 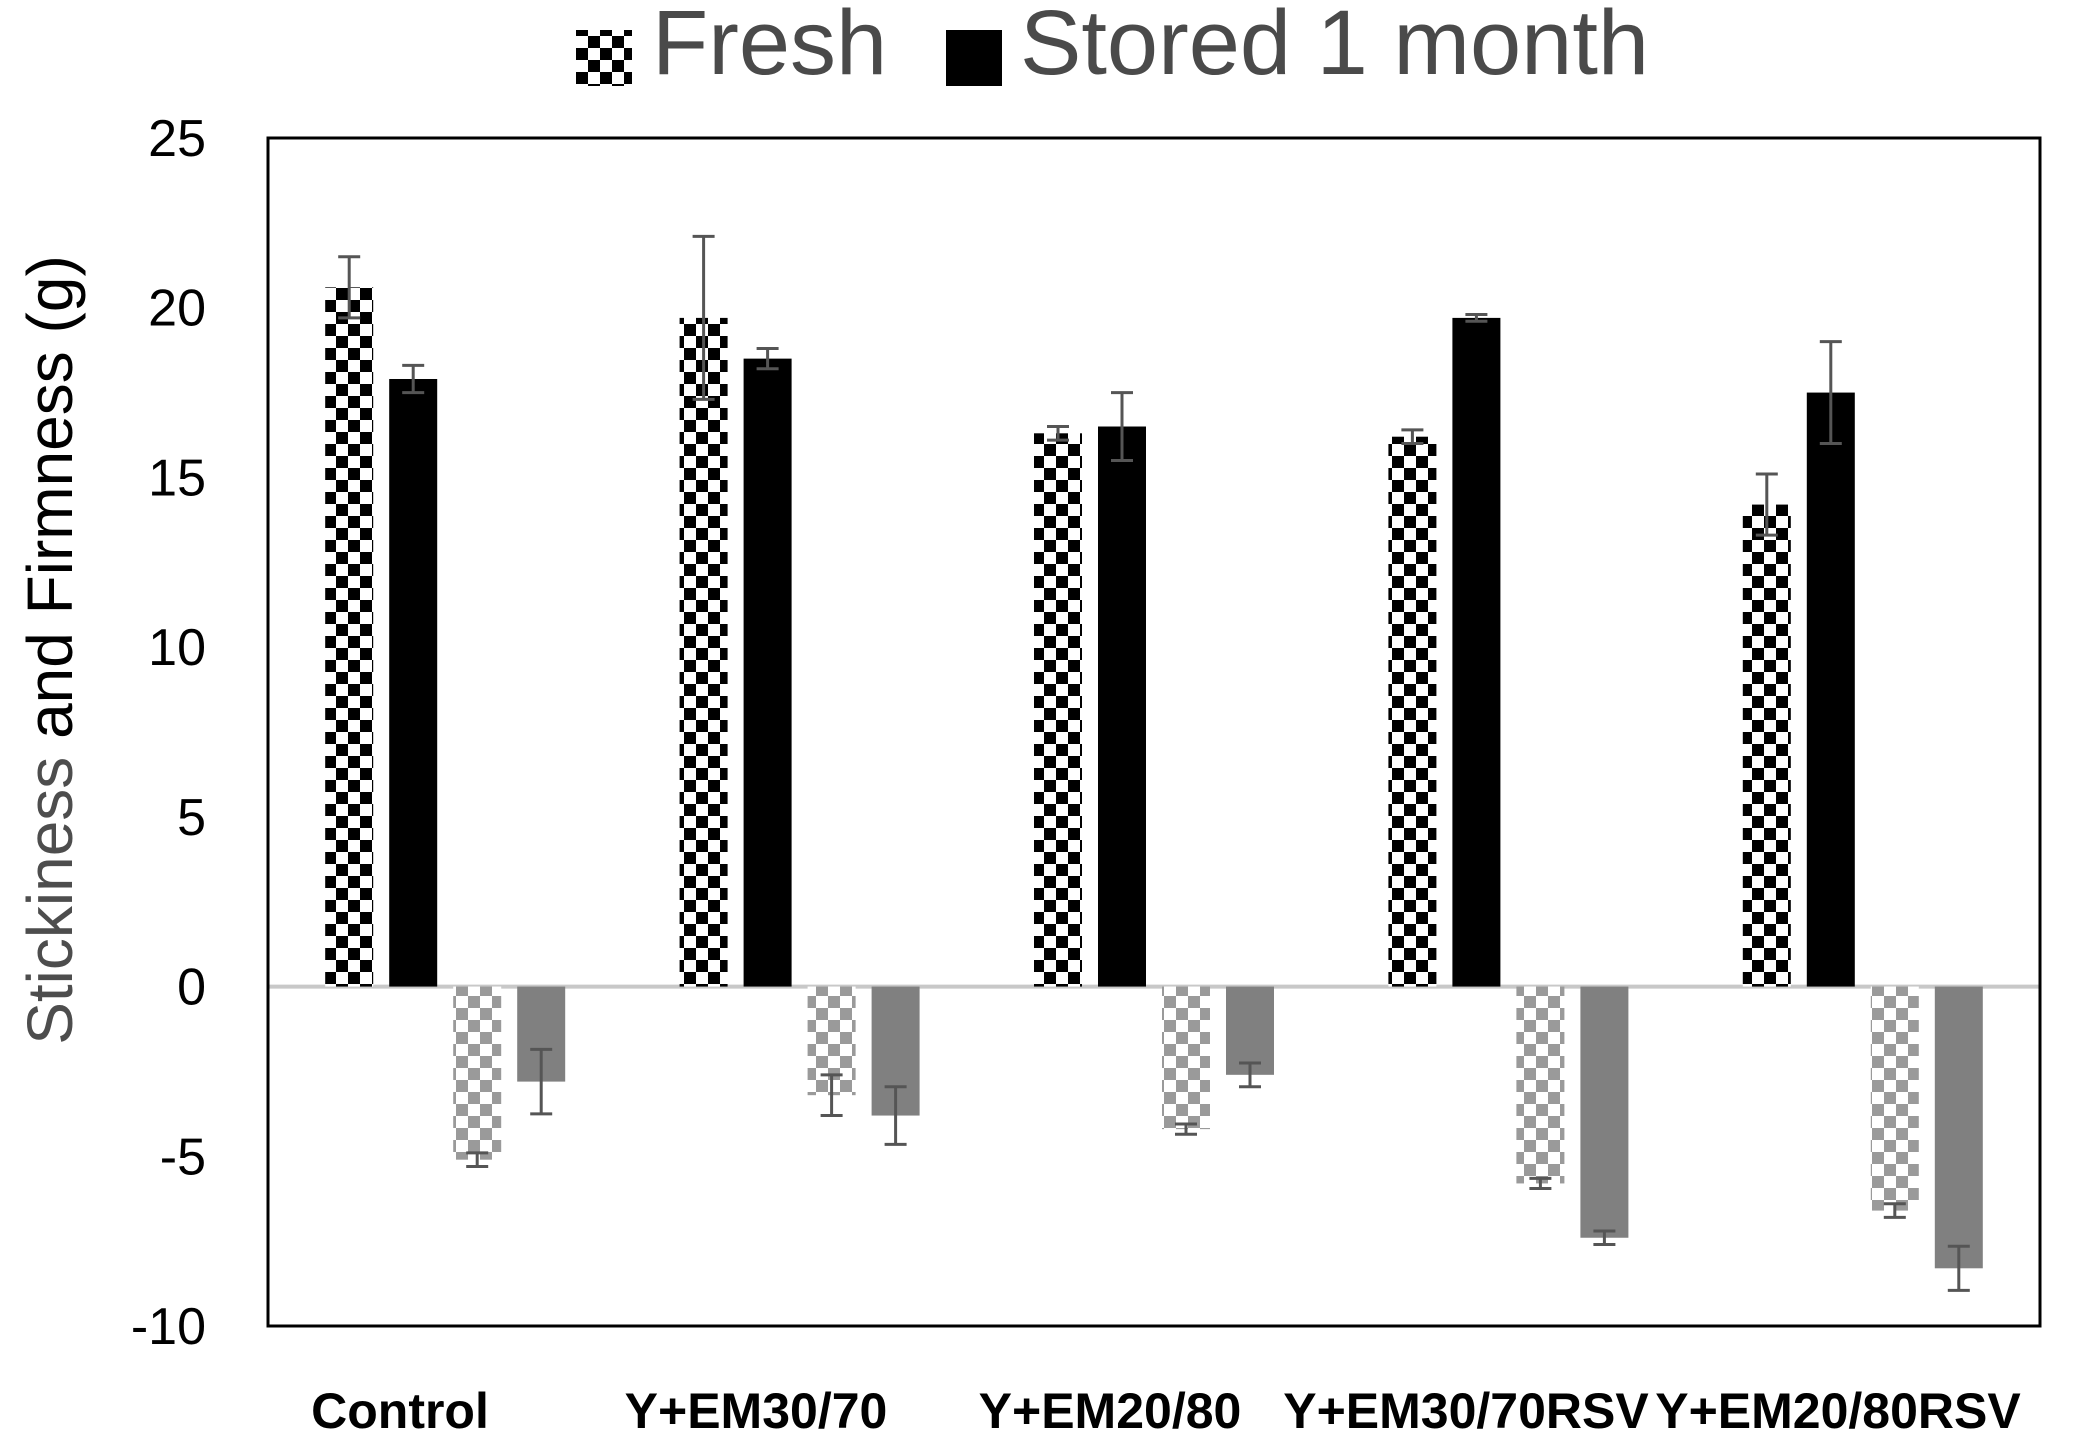 I want to click on legend-label-fresh: Fresh, so click(x=769, y=47).